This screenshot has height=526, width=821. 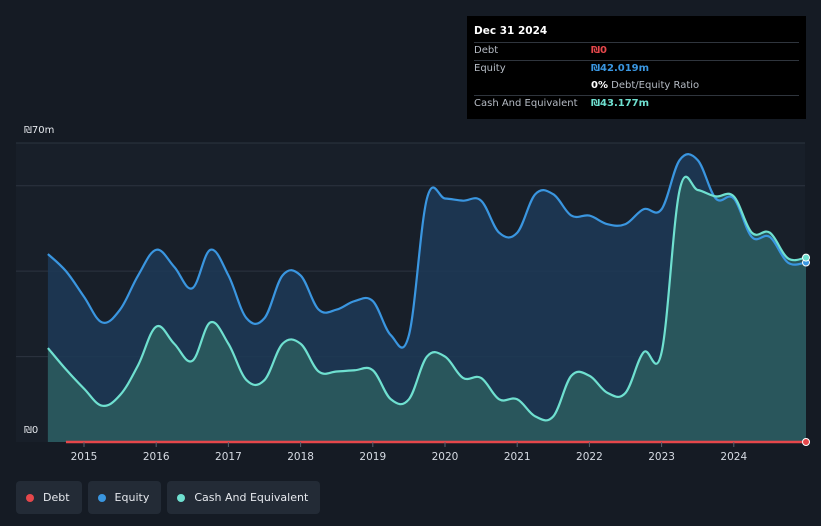 What do you see at coordinates (589, 457) in the screenshot?
I see `x-tick-label: 2022` at bounding box center [589, 457].